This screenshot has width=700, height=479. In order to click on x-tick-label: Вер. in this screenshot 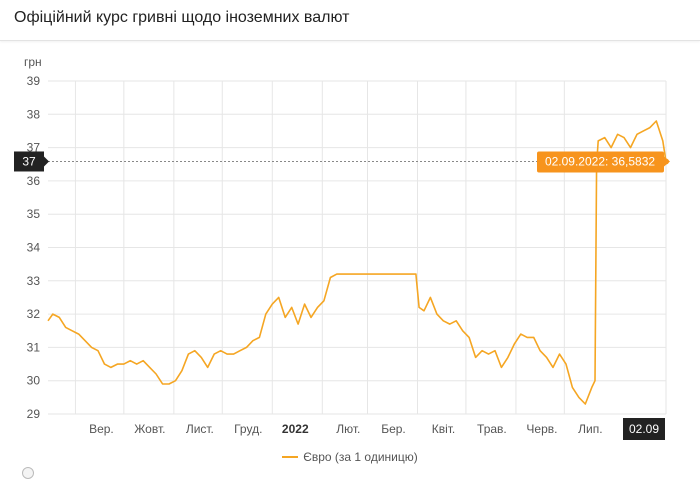, I will do `click(101, 429)`.